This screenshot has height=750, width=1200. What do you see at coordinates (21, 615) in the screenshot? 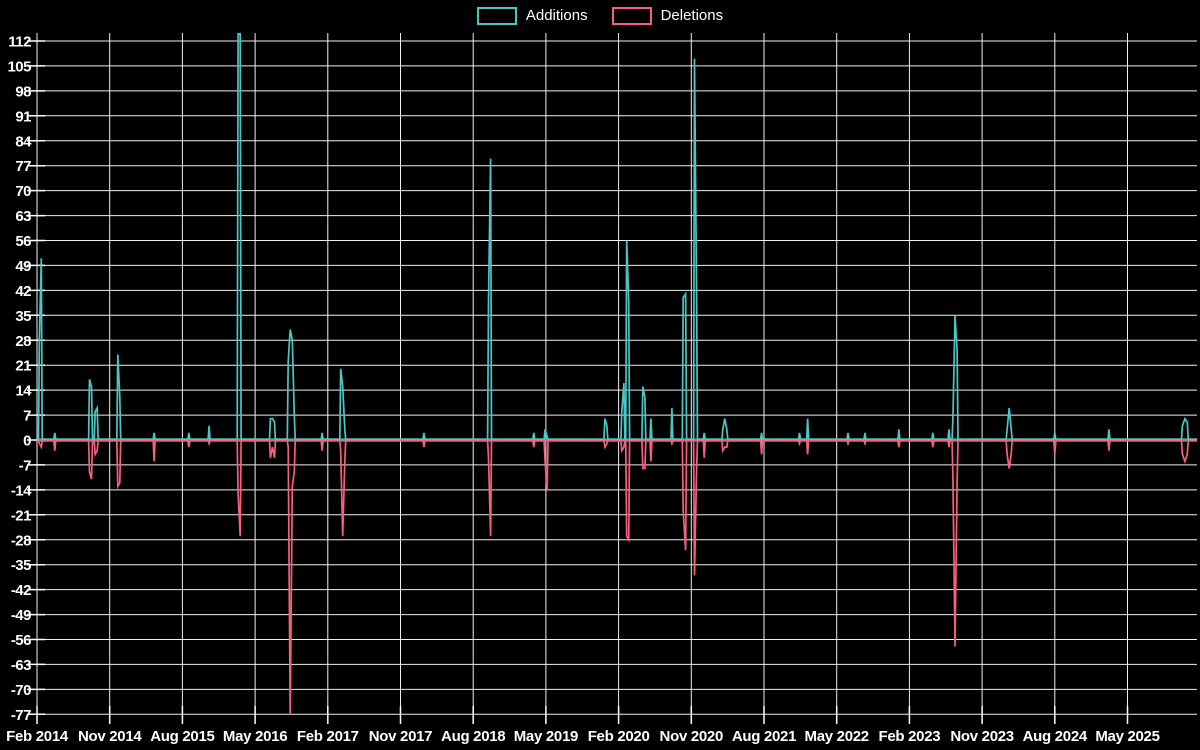
I see `y-axis-label: -49` at bounding box center [21, 615].